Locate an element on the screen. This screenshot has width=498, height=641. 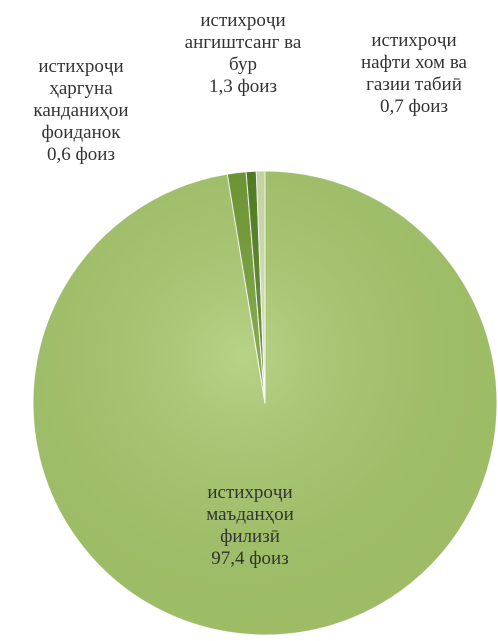
slice-label-line: фоиданок is located at coordinates (81, 132).